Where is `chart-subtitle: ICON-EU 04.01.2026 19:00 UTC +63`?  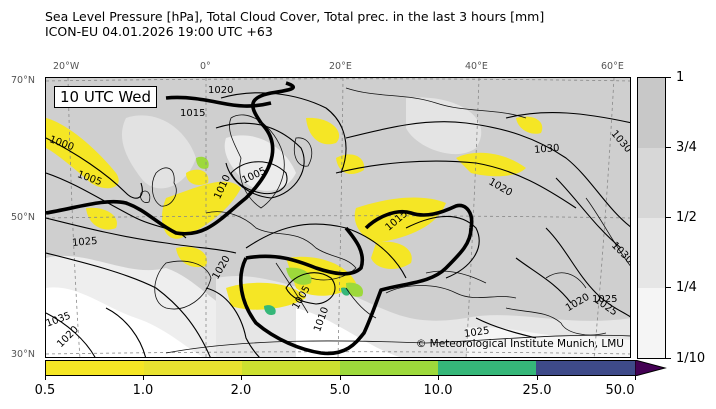 chart-subtitle: ICON-EU 04.01.2026 19:00 UTC +63 is located at coordinates (159, 31).